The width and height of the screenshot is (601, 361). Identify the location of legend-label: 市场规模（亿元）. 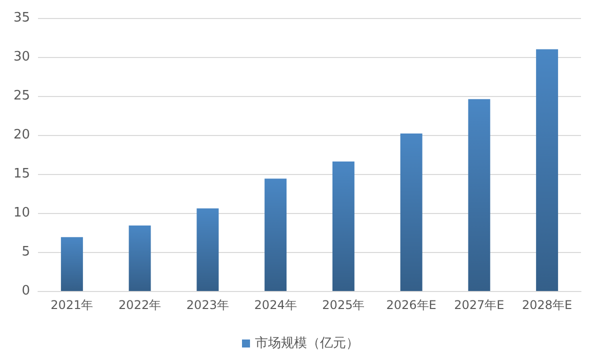
(307, 343).